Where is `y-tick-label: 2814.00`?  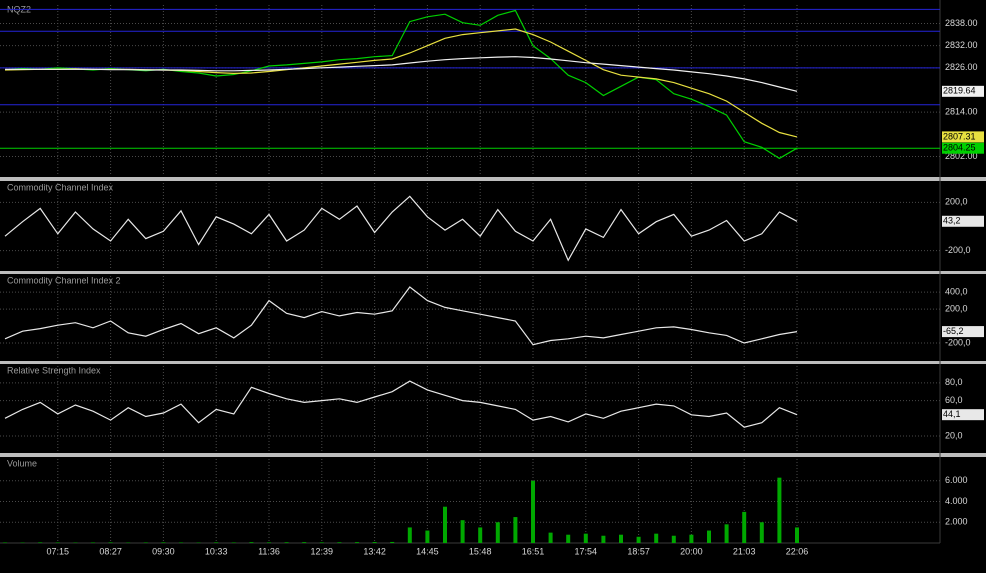 y-tick-label: 2814.00 is located at coordinates (961, 112).